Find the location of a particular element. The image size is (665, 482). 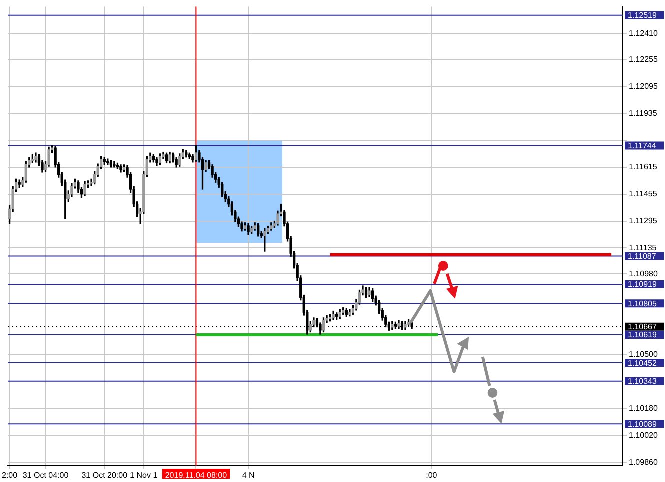

y-tick-label: 1.11295 is located at coordinates (643, 221).